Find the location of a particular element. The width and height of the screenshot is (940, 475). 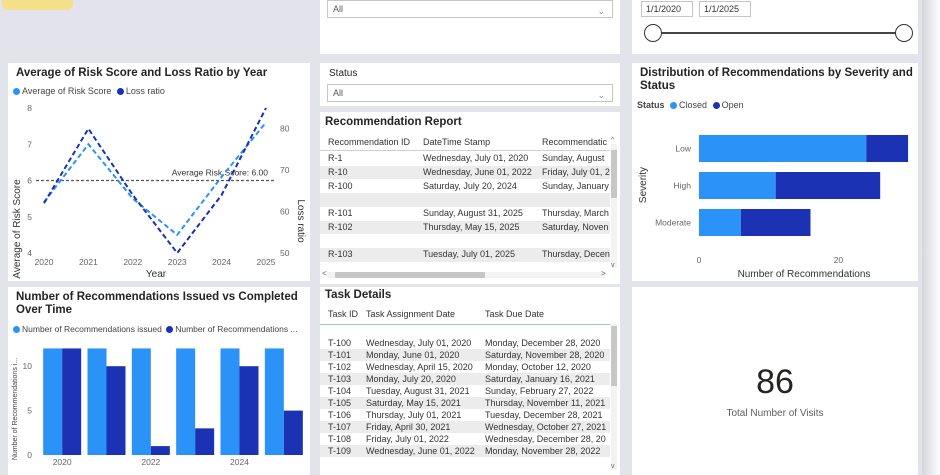

legend-status-title: Status is located at coordinates (651, 105).